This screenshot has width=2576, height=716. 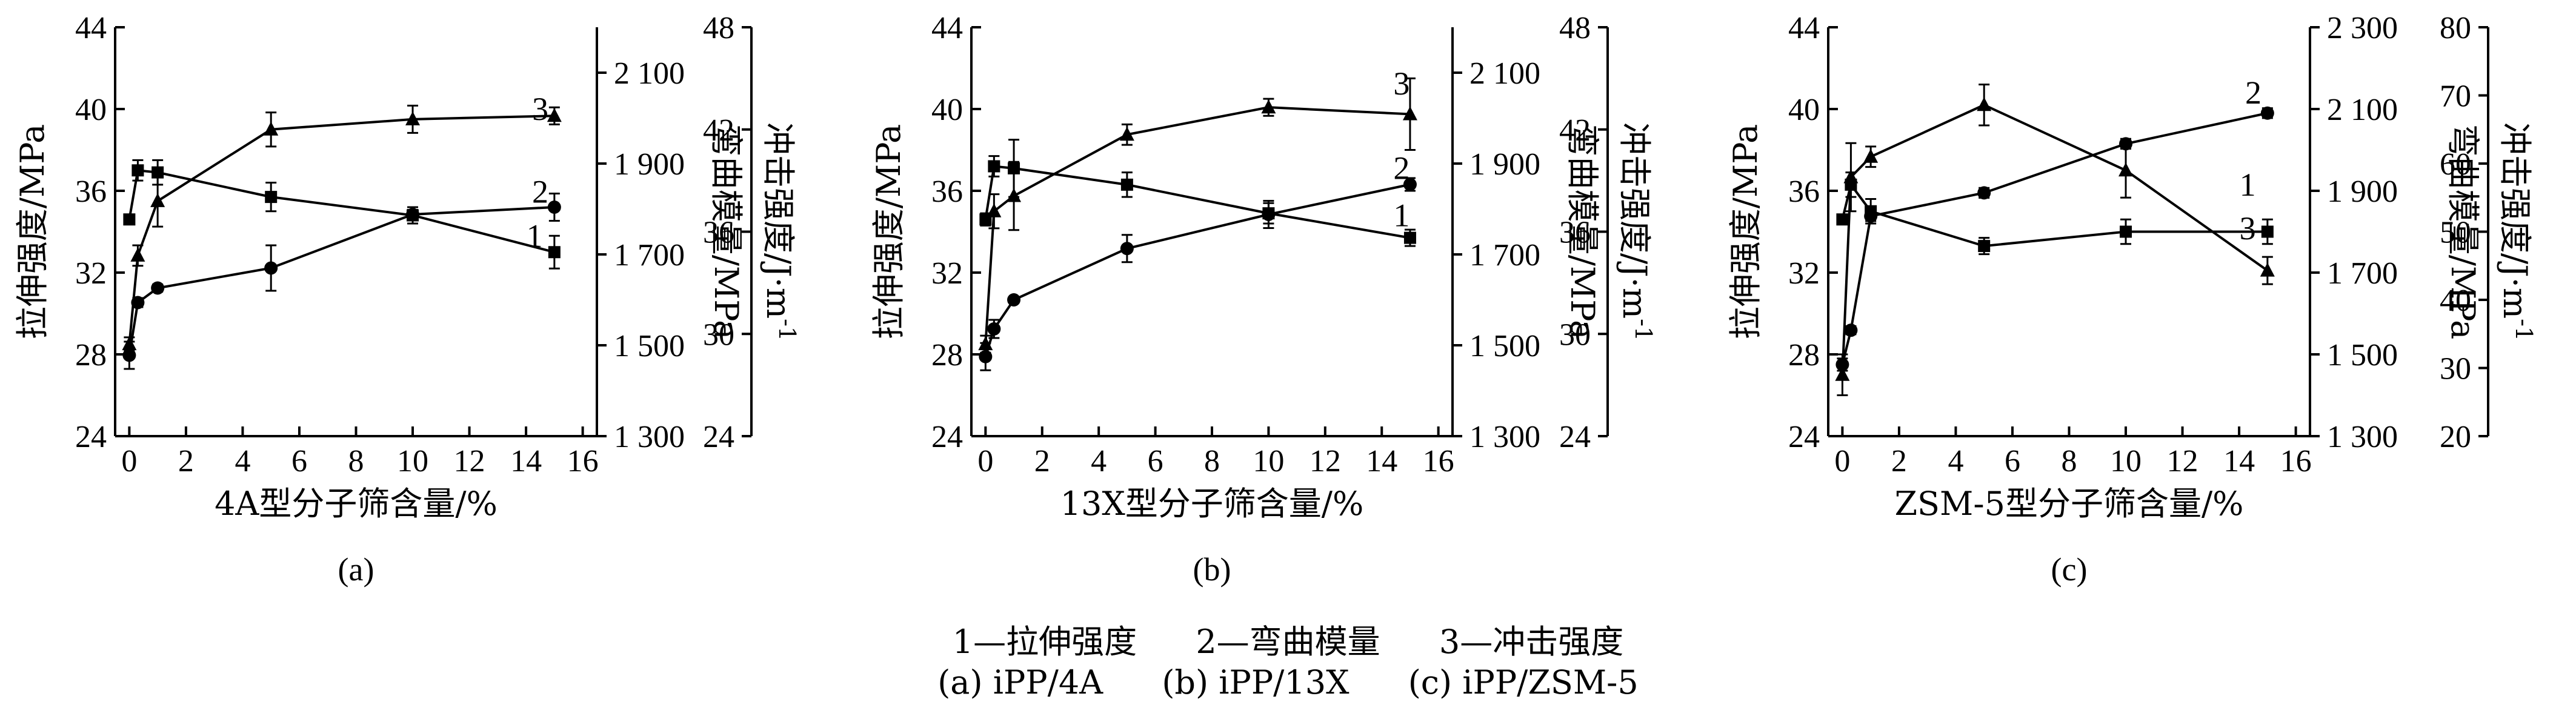 I want to click on panel-label: (b), so click(x=1212, y=569).